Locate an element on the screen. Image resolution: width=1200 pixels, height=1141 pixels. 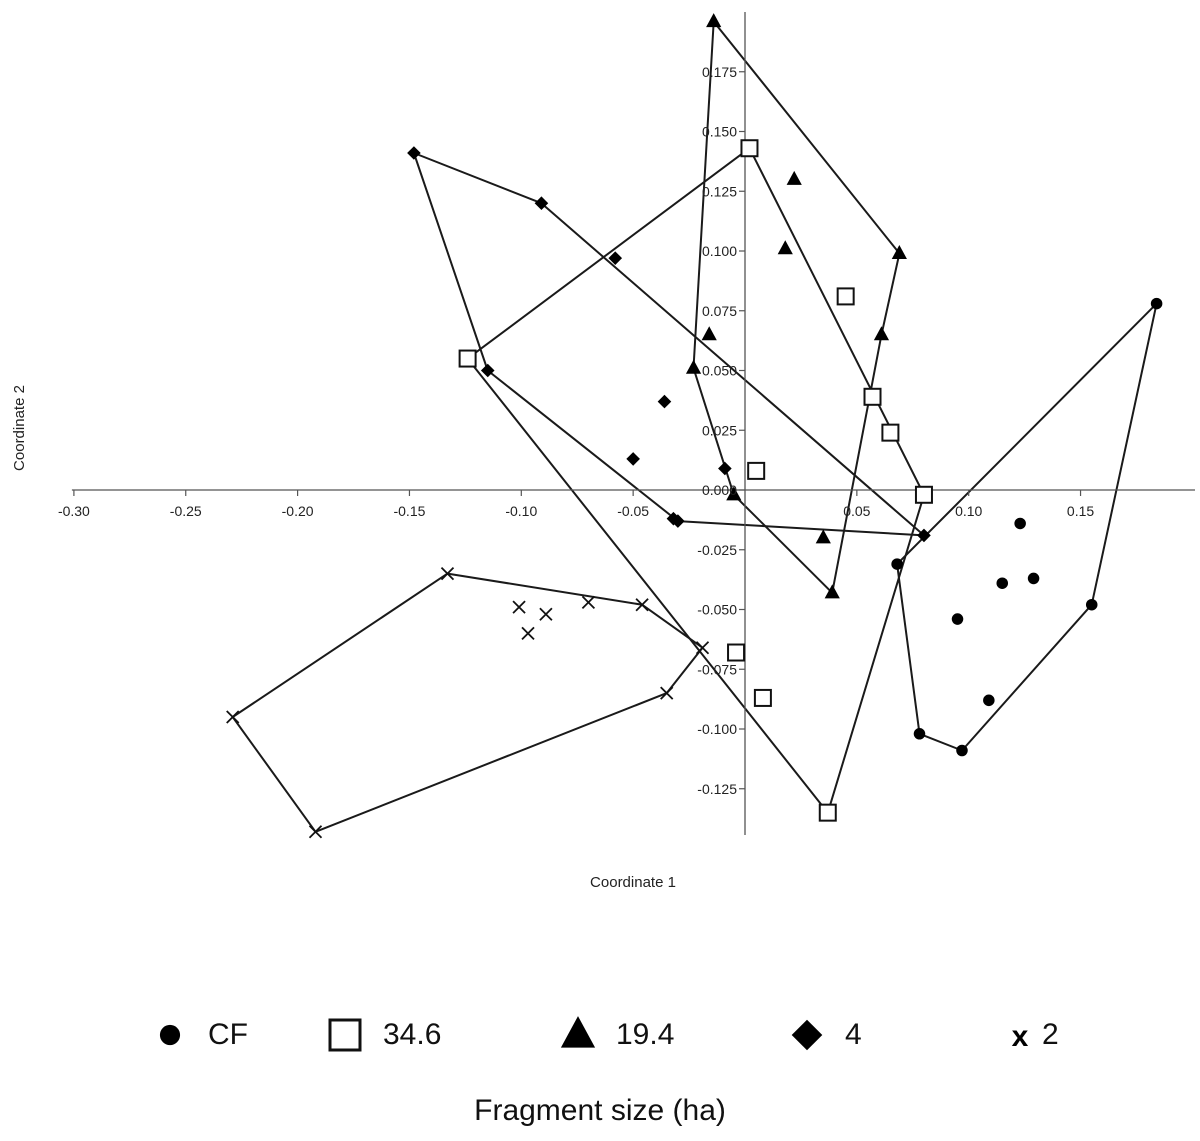
y-tick-label: 0.150 is located at coordinates (719, 132).